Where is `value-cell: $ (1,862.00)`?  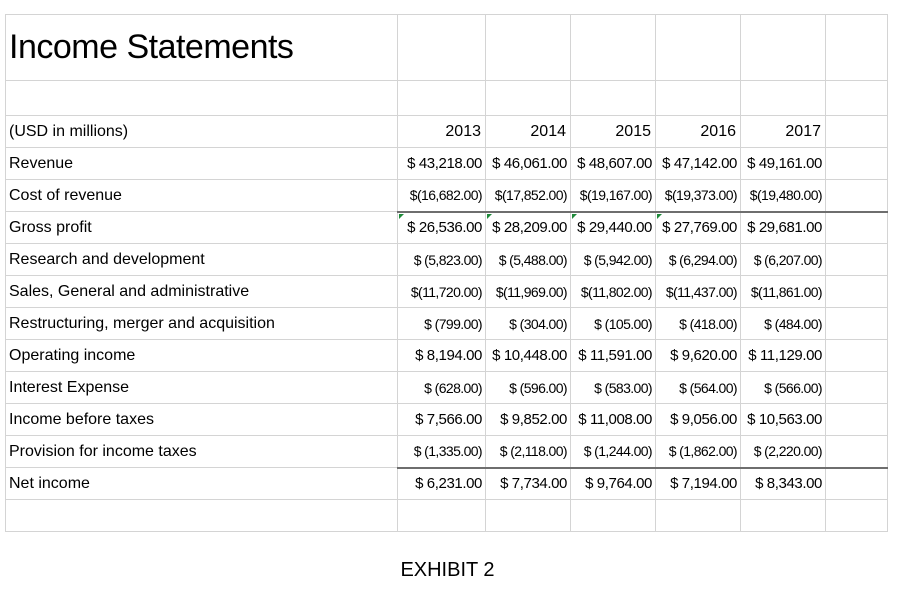
value-cell: $ (1,862.00) is located at coordinates (698, 451).